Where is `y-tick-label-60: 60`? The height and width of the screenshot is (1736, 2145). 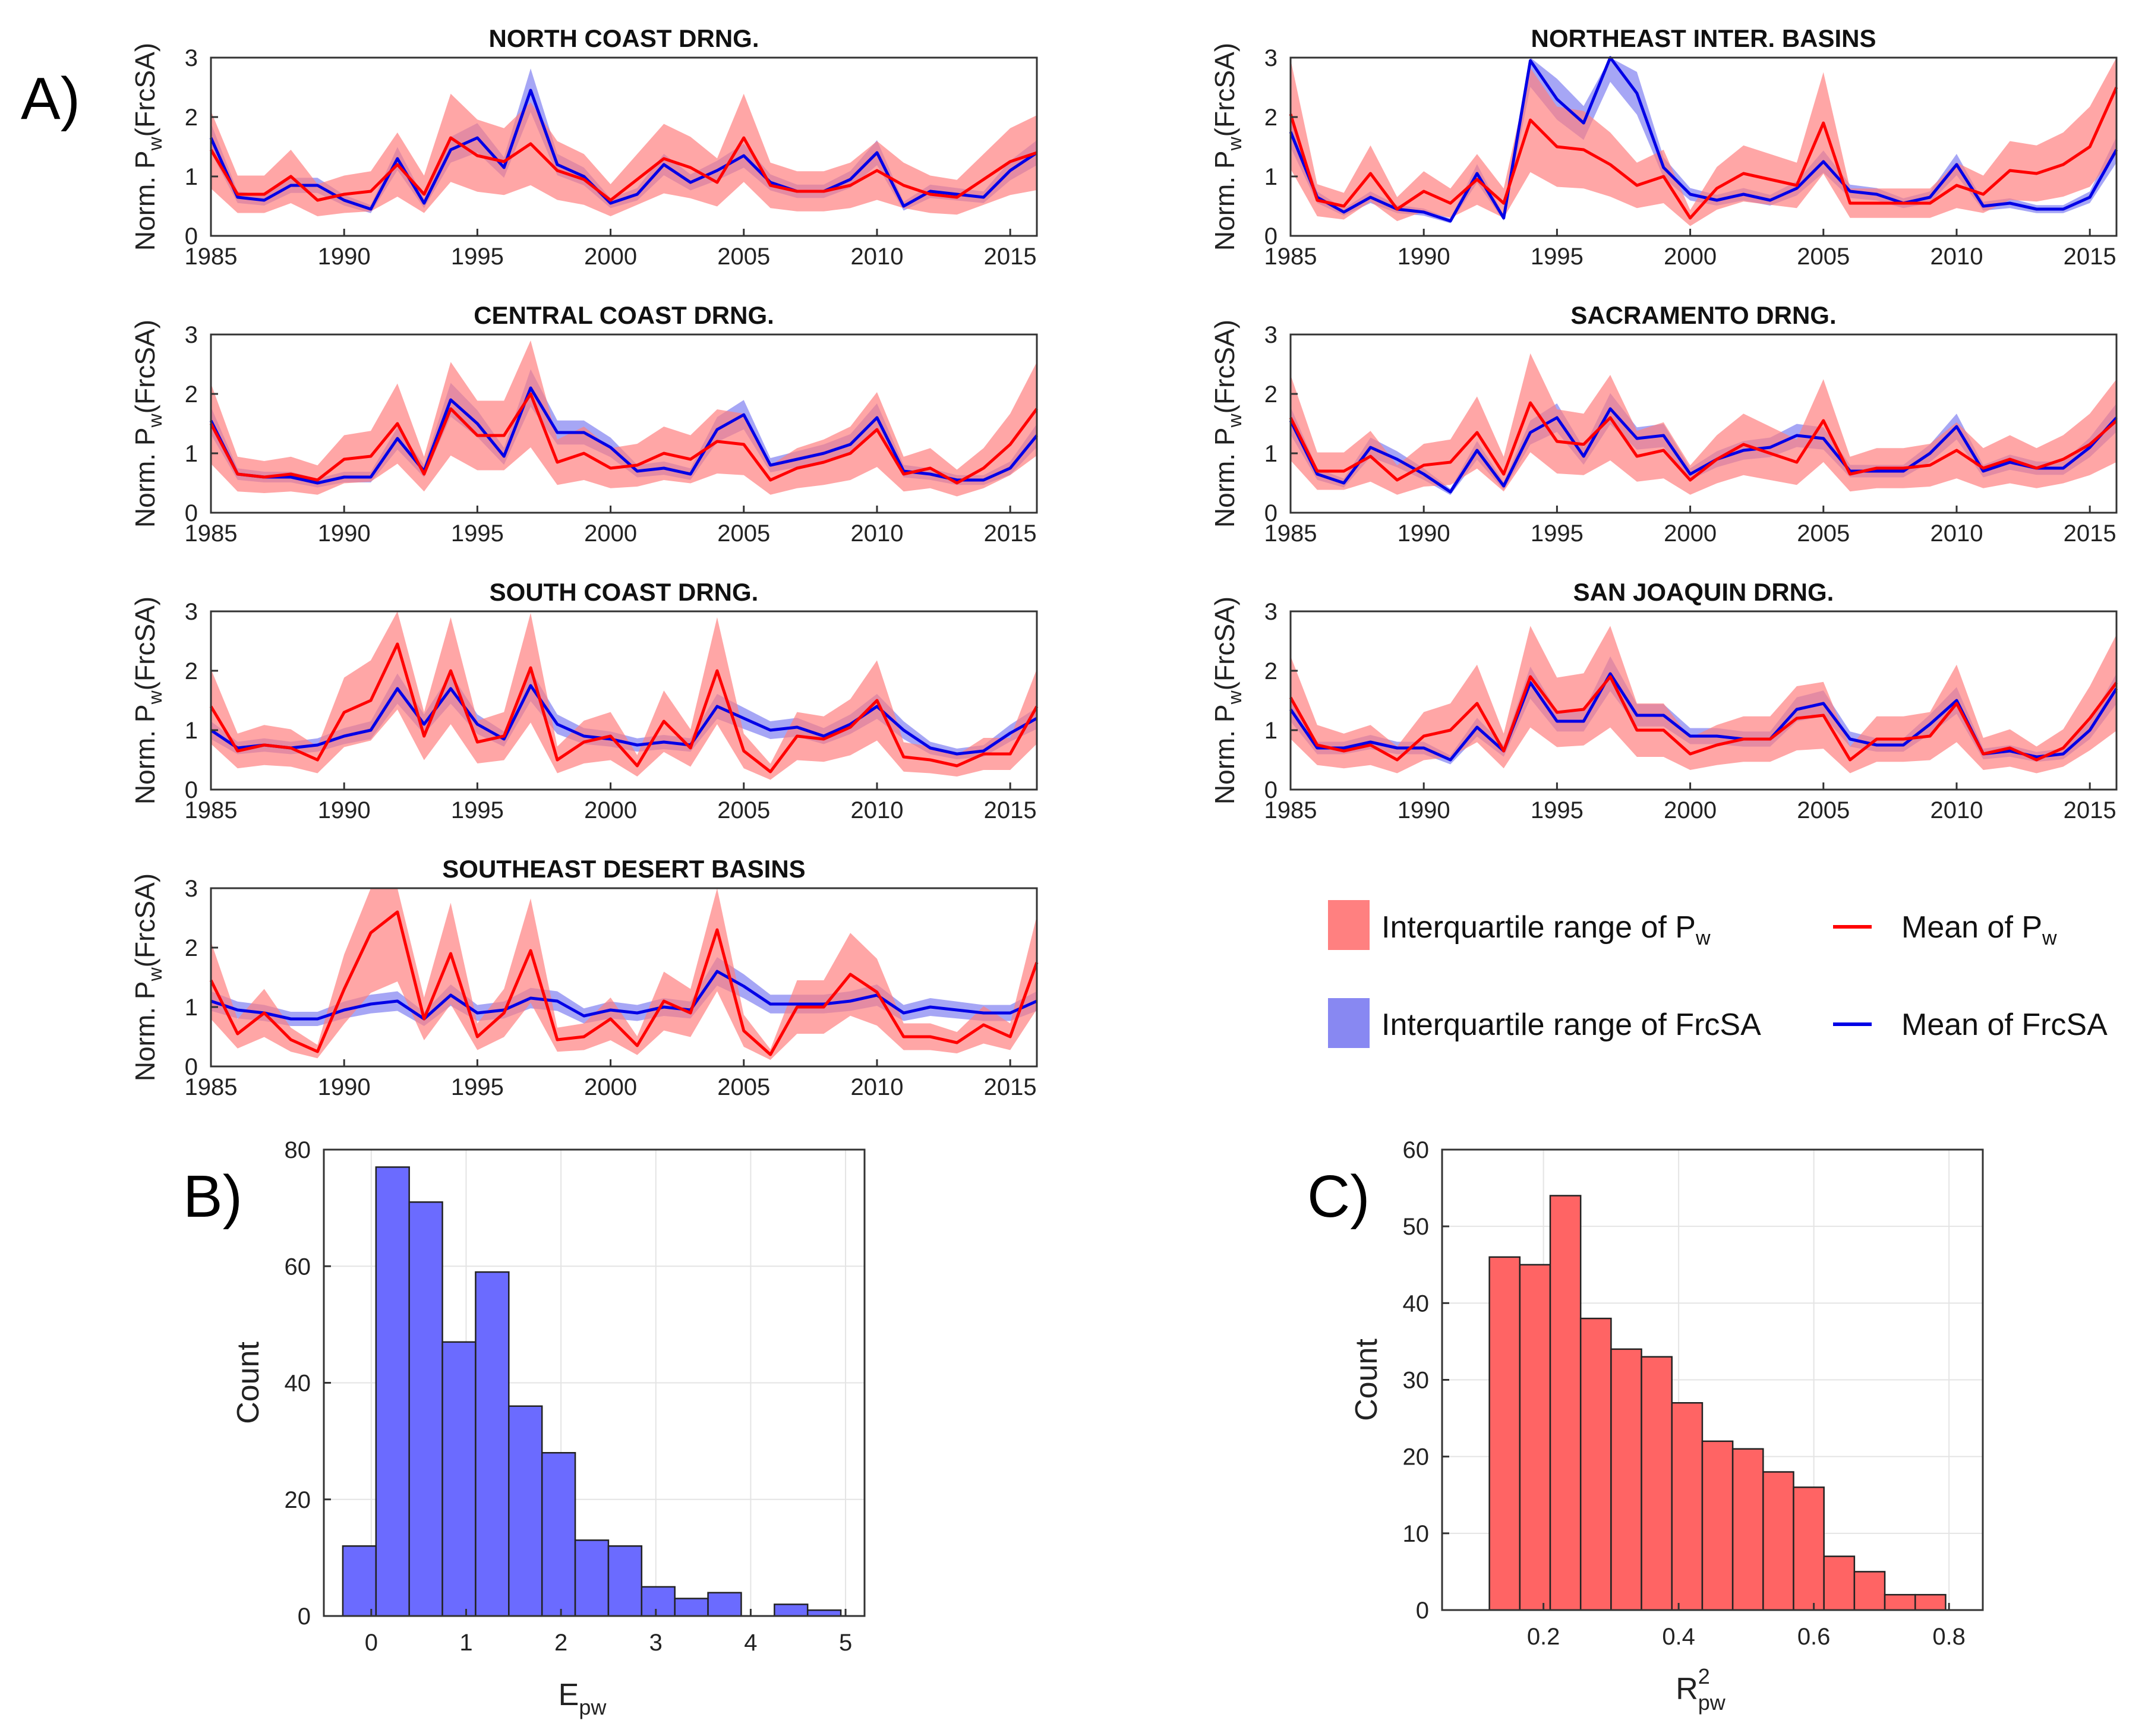
y-tick-label-60: 60 is located at coordinates (298, 1267).